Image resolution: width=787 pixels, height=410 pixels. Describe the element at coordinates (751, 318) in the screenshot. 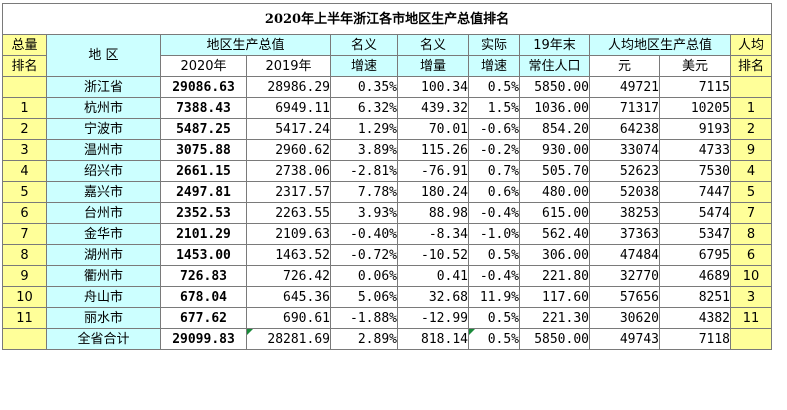

I see `pc-rank-cell: 11` at that location.